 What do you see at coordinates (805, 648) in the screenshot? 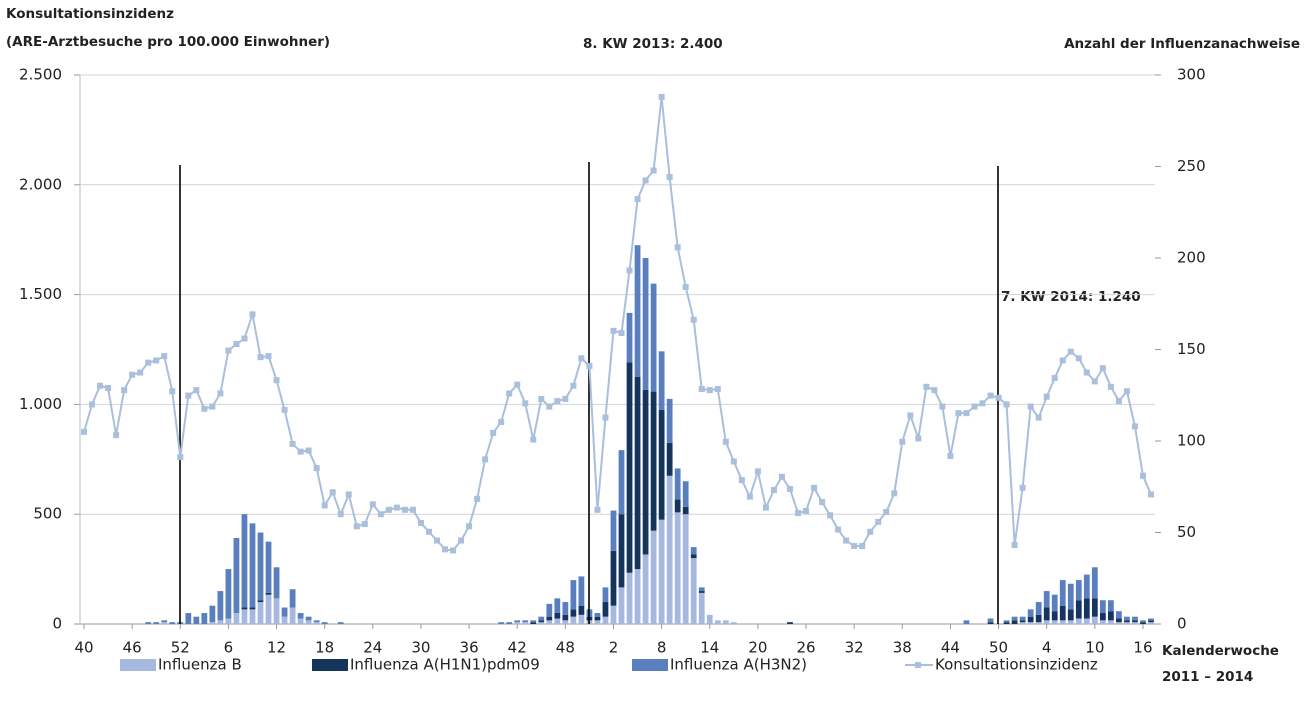
I see `x-tick-label: 26` at bounding box center [805, 648].